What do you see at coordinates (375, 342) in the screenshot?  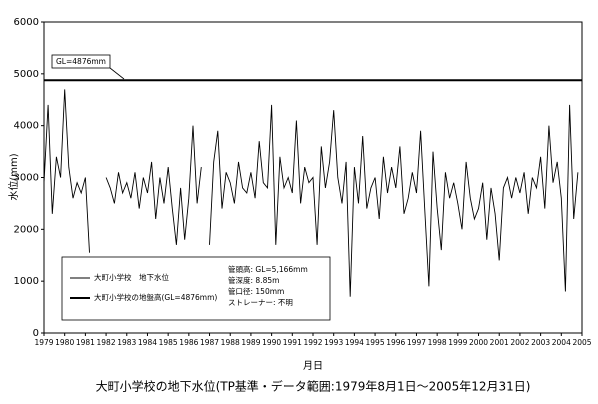 I see `x-tick-label: 1995` at bounding box center [375, 342].